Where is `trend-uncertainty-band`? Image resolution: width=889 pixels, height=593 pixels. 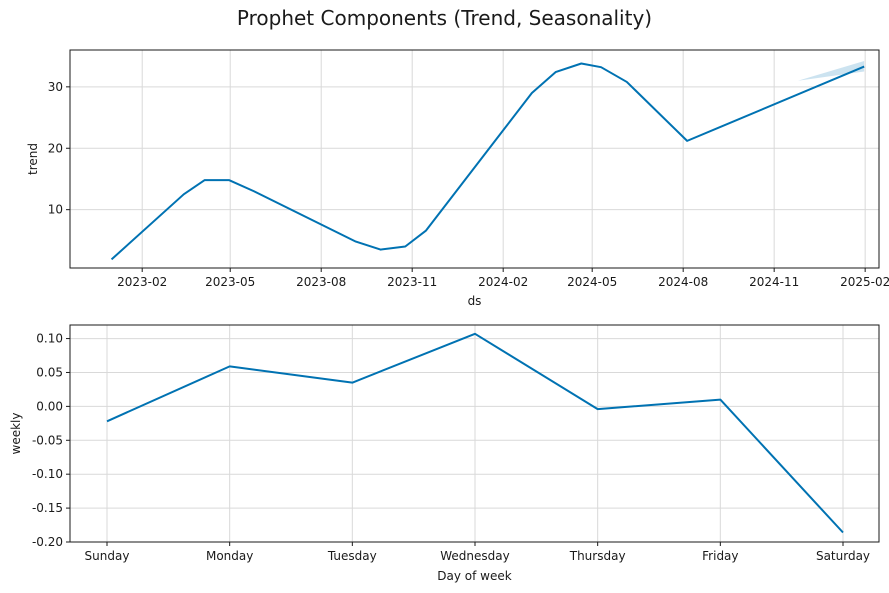
trend-uncertainty-band is located at coordinates (831, 71).